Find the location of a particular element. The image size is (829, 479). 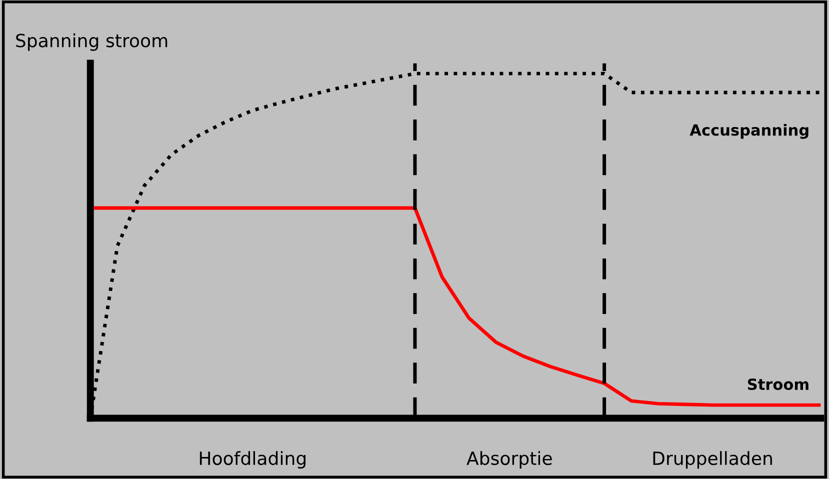

y-axis-title: Spanning stroom is located at coordinates (92, 42).